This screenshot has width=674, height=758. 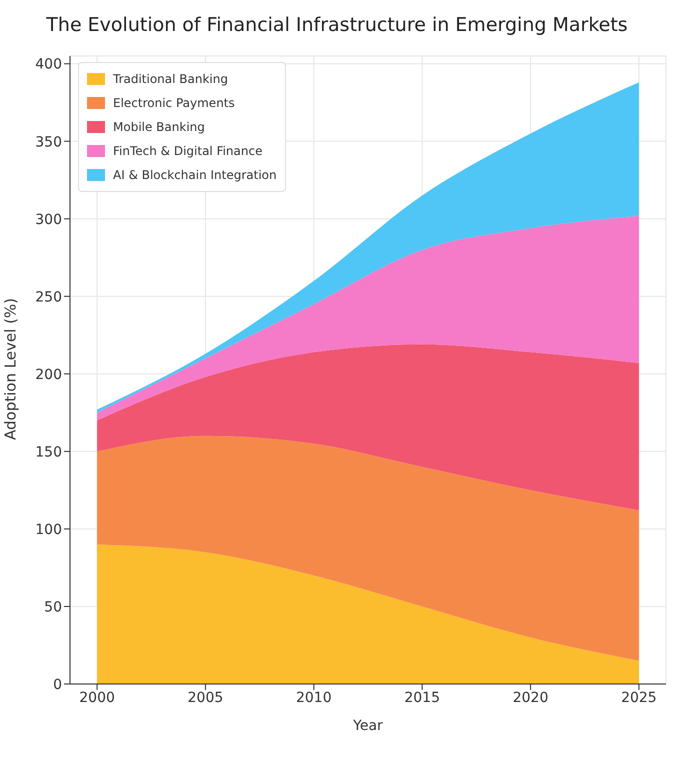 I want to click on x-tick-label: 2015, so click(x=422, y=698).